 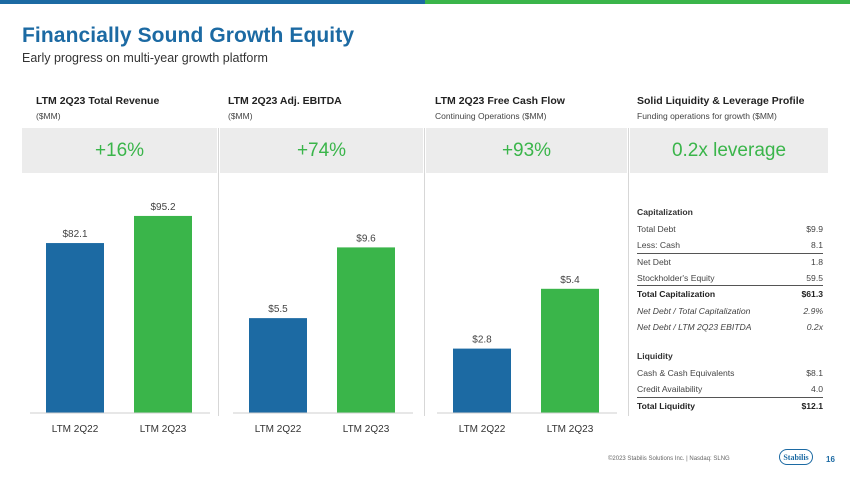 I want to click on row-label: Total Debt, so click(x=656, y=229).